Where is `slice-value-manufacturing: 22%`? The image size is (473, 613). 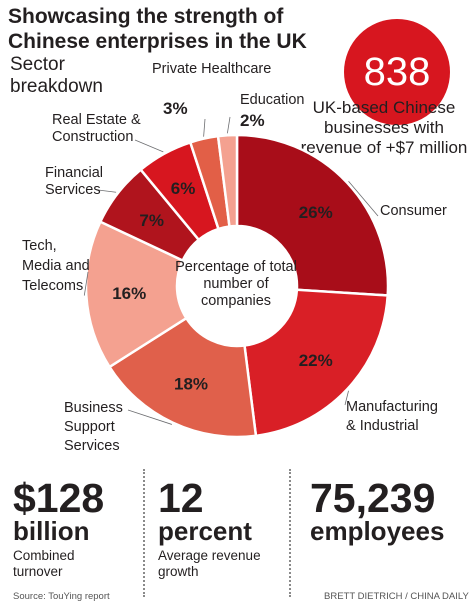 slice-value-manufacturing: 22% is located at coordinates (316, 360).